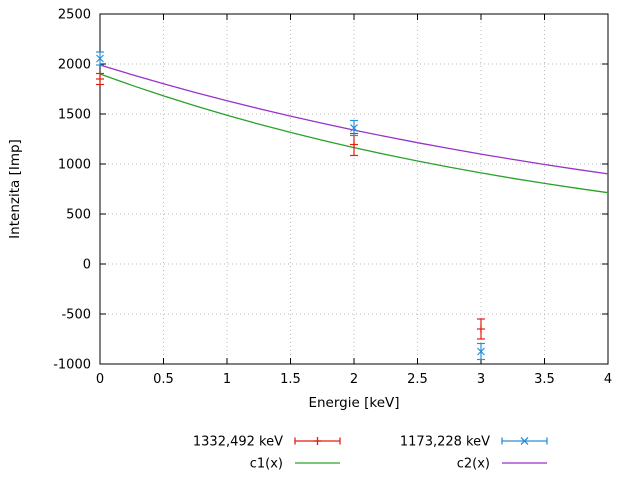  I want to click on svg-text: 3.5, so click(544, 379).